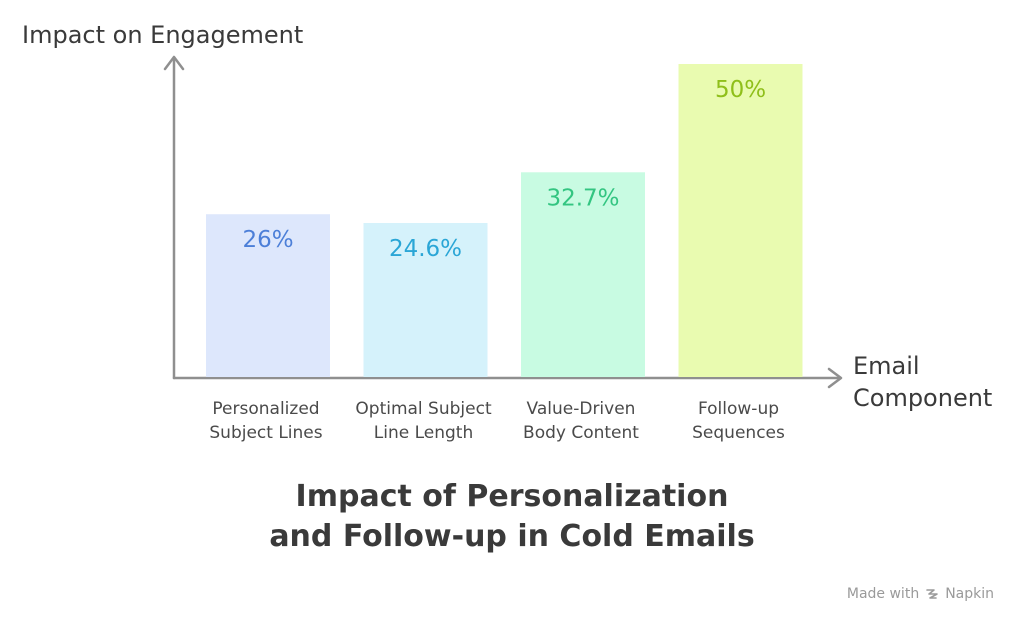 The width and height of the screenshot is (1024, 628). I want to click on made-with-text: Made with, so click(883, 594).